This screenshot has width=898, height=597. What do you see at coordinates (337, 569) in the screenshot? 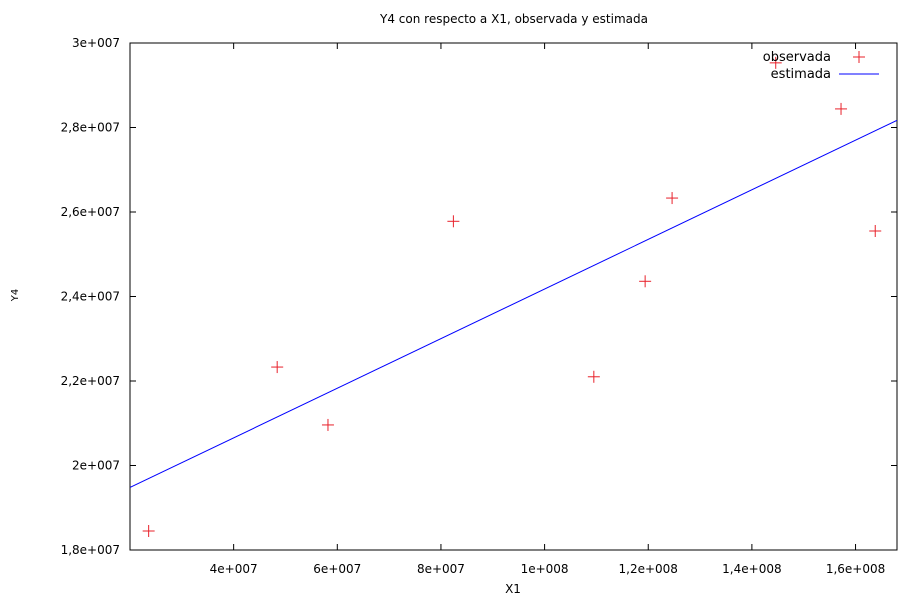
I see `x-tick-label: 6e+007` at bounding box center [337, 569].